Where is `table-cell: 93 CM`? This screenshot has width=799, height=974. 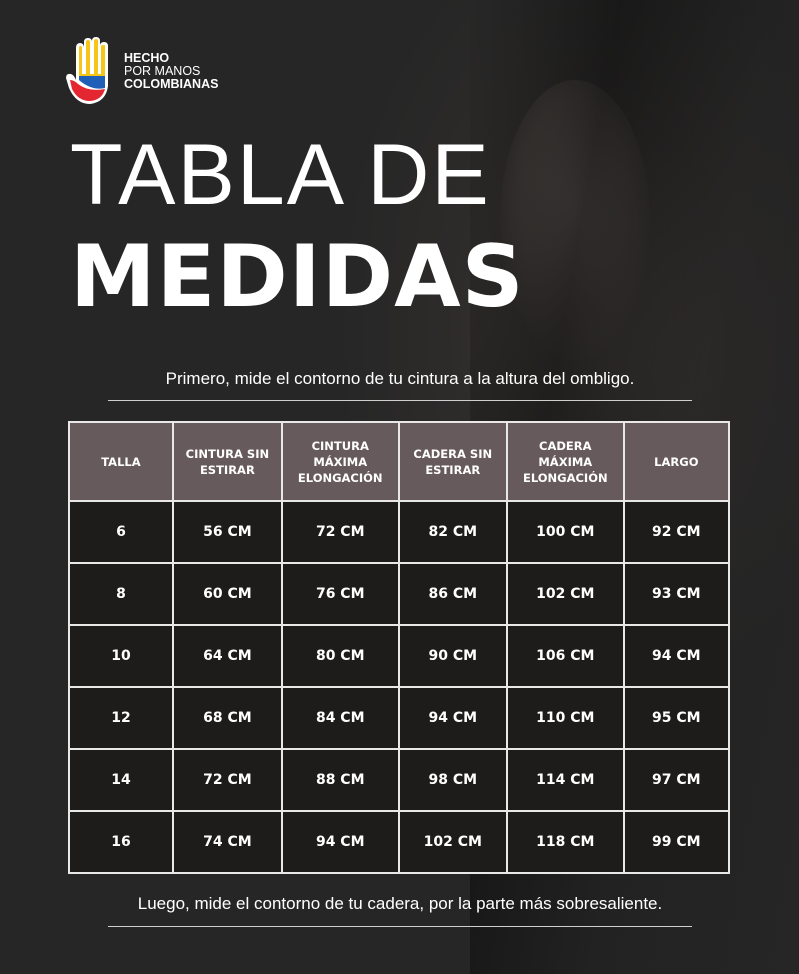
table-cell: 93 CM is located at coordinates (676, 594).